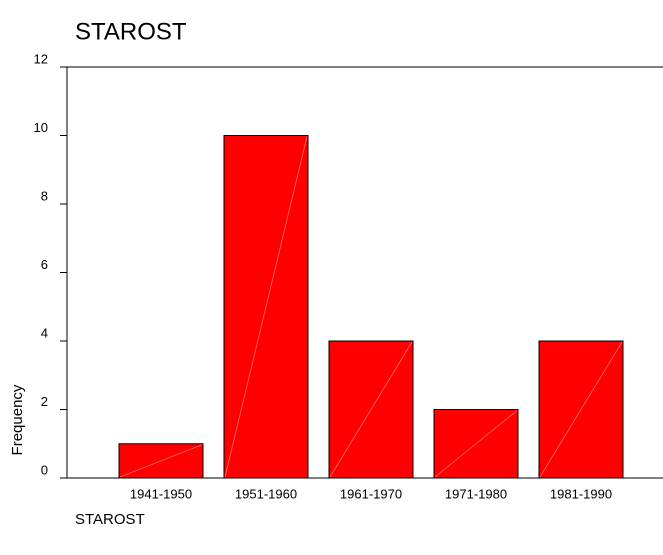 The image size is (663, 555). I want to click on y-tick-label: 10, so click(41, 127).